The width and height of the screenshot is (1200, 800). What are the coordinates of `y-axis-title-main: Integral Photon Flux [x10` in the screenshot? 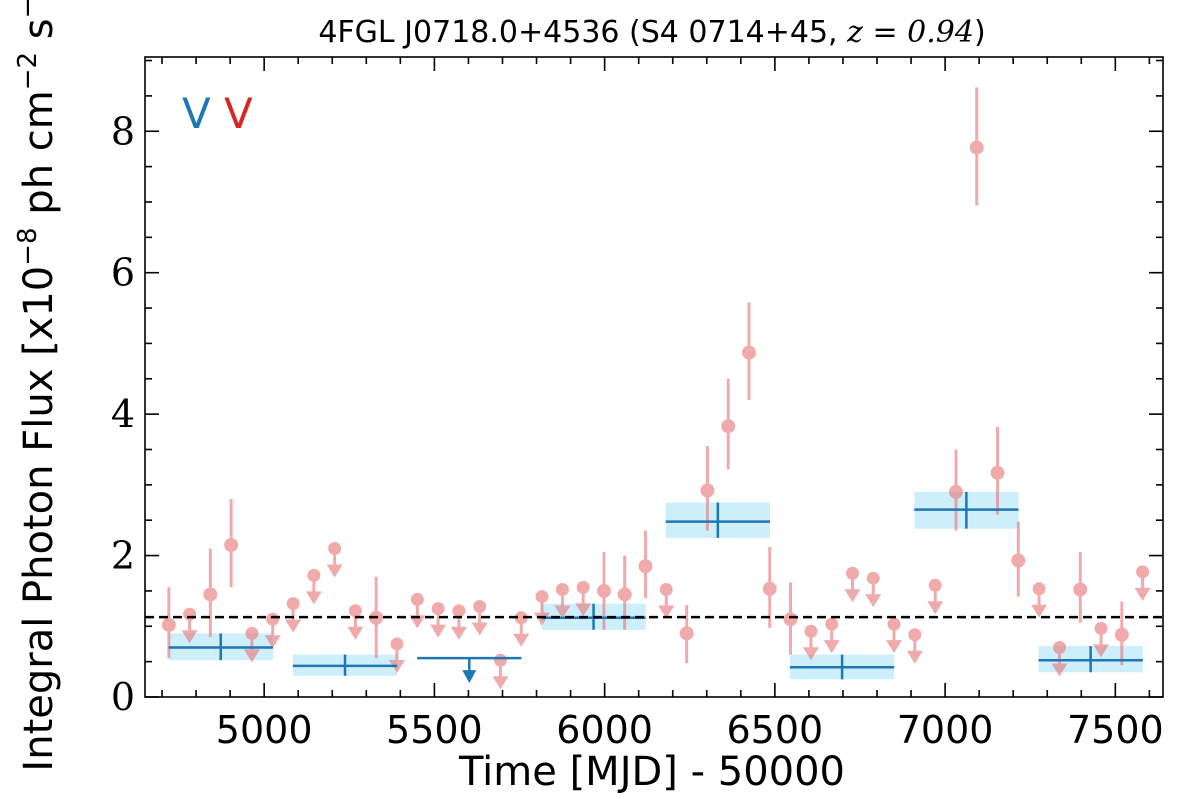 It's located at (39, 519).